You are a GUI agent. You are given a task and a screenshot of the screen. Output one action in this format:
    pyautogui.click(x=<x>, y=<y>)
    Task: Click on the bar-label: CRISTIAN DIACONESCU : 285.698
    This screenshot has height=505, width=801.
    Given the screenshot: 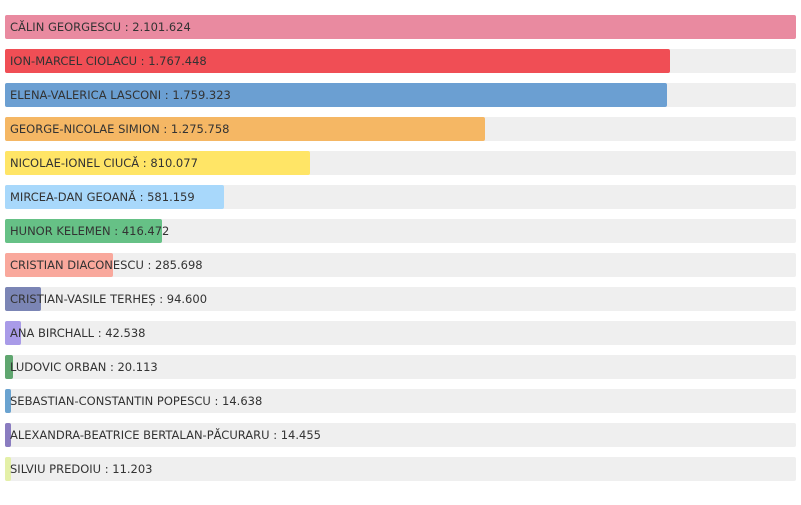 What is the action you would take?
    pyautogui.click(x=106, y=265)
    